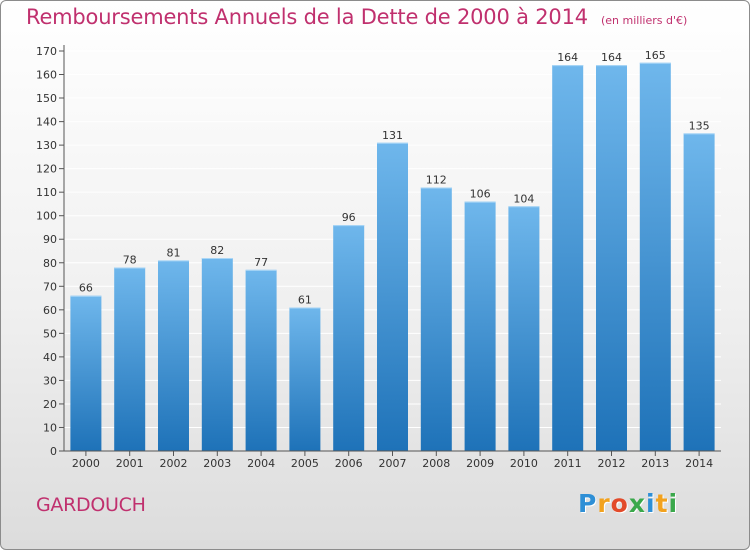 This screenshot has width=750, height=550. I want to click on y-tick-label: 40, so click(50, 357).